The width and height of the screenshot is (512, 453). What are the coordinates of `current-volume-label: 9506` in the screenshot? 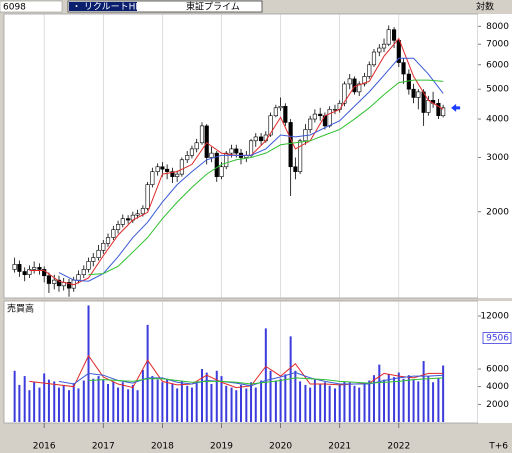 It's located at (497, 339).